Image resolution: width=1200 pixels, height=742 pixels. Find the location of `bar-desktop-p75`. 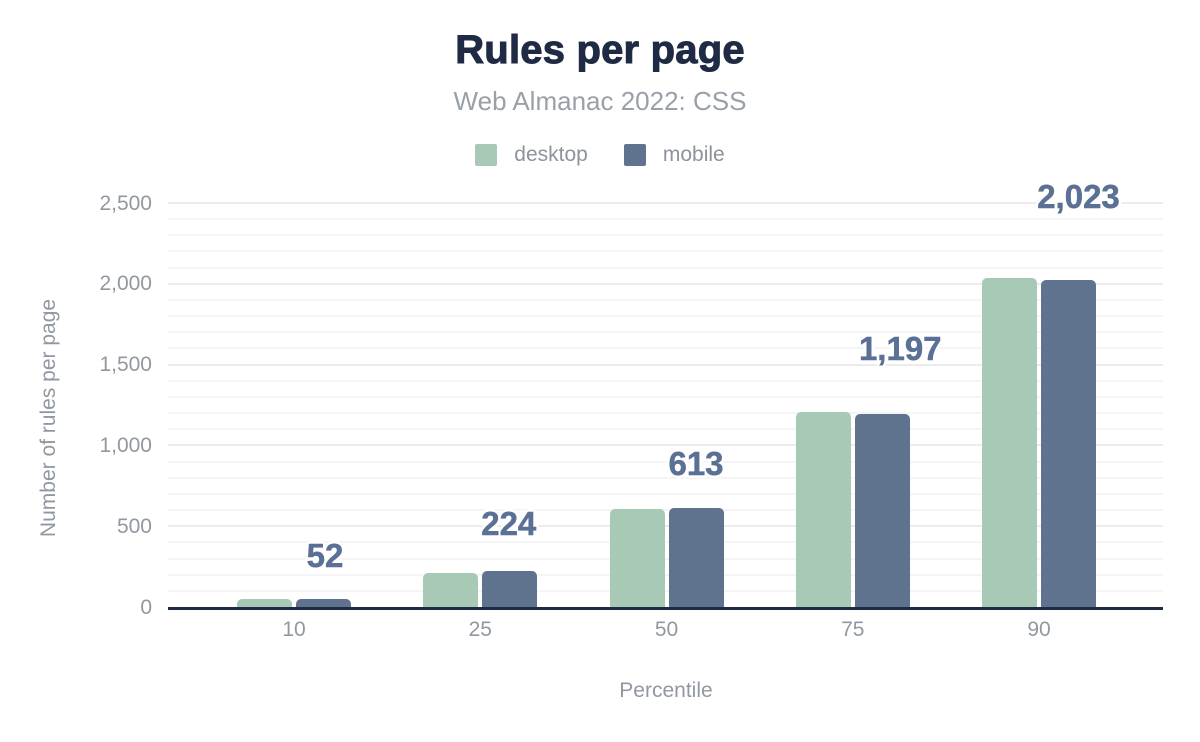

bar-desktop-p75 is located at coordinates (823, 509).